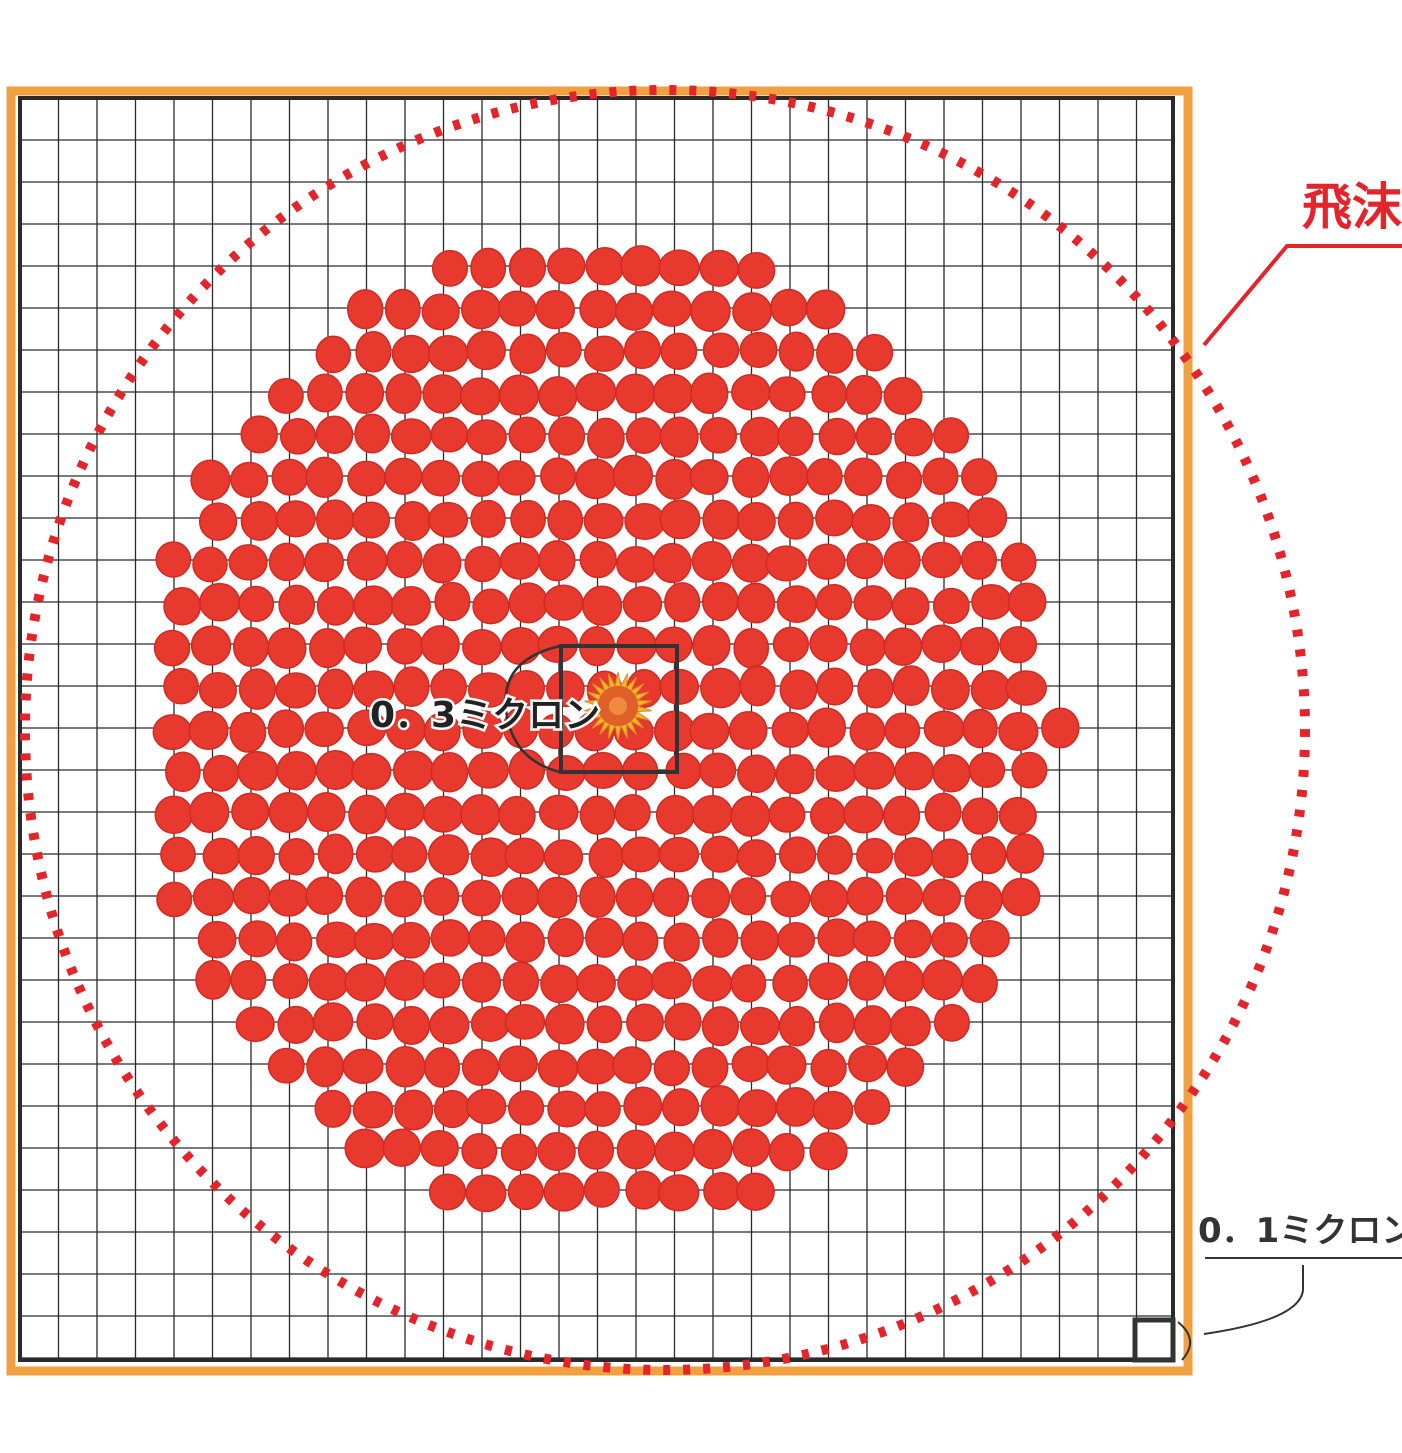 The width and height of the screenshot is (1402, 1453). Describe the element at coordinates (532, 709) in the screenshot. I see `virus-bracket-curve` at that location.